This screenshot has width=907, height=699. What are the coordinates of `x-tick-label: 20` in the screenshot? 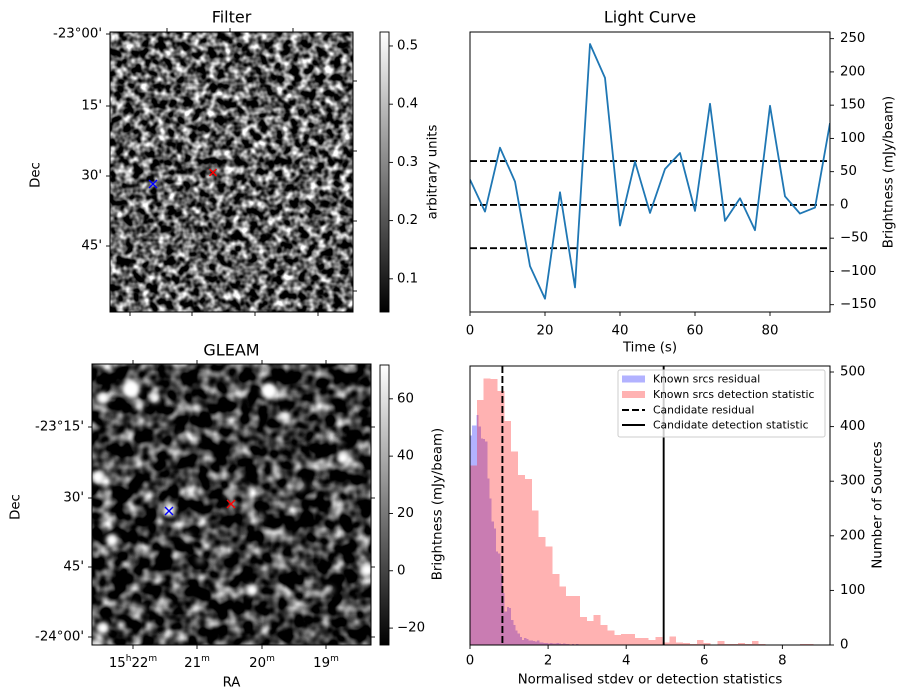 It's located at (545, 331).